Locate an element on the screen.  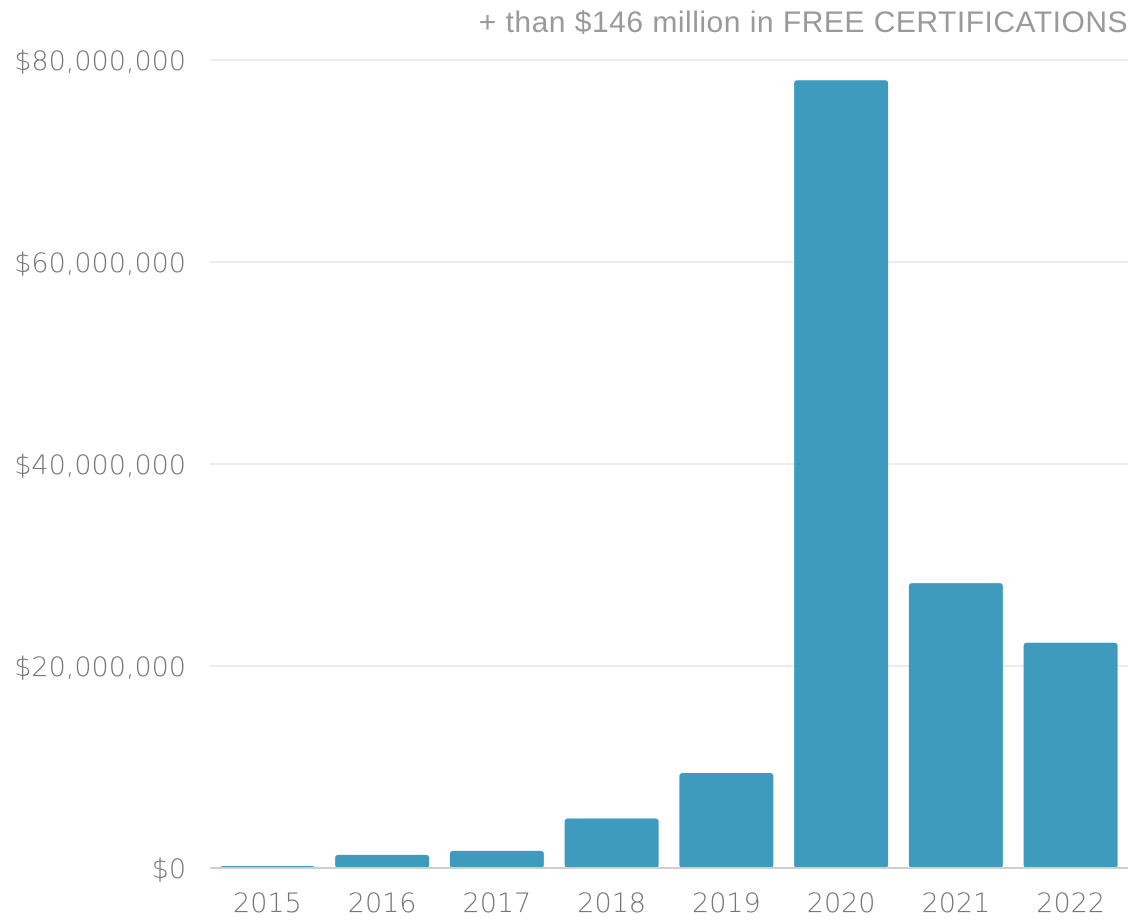
y-tick-label: $80,000,000 is located at coordinates (100, 61).